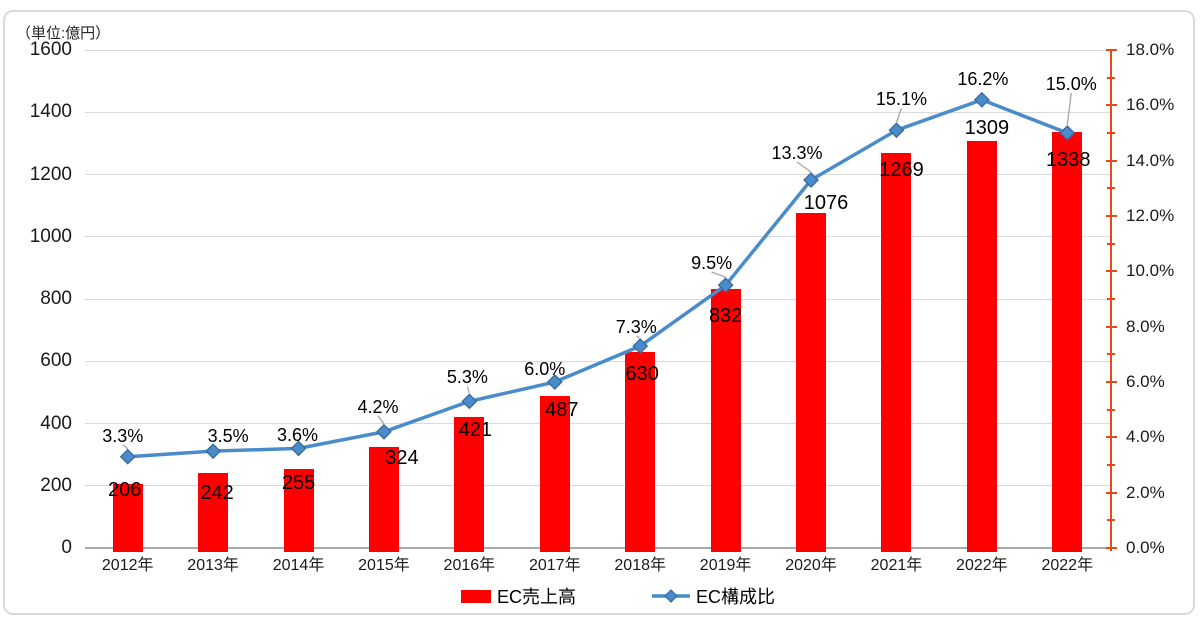 The width and height of the screenshot is (1200, 630). Describe the element at coordinates (63, 33) in the screenshot. I see `axis-unit-label: （単位:億円）` at that location.